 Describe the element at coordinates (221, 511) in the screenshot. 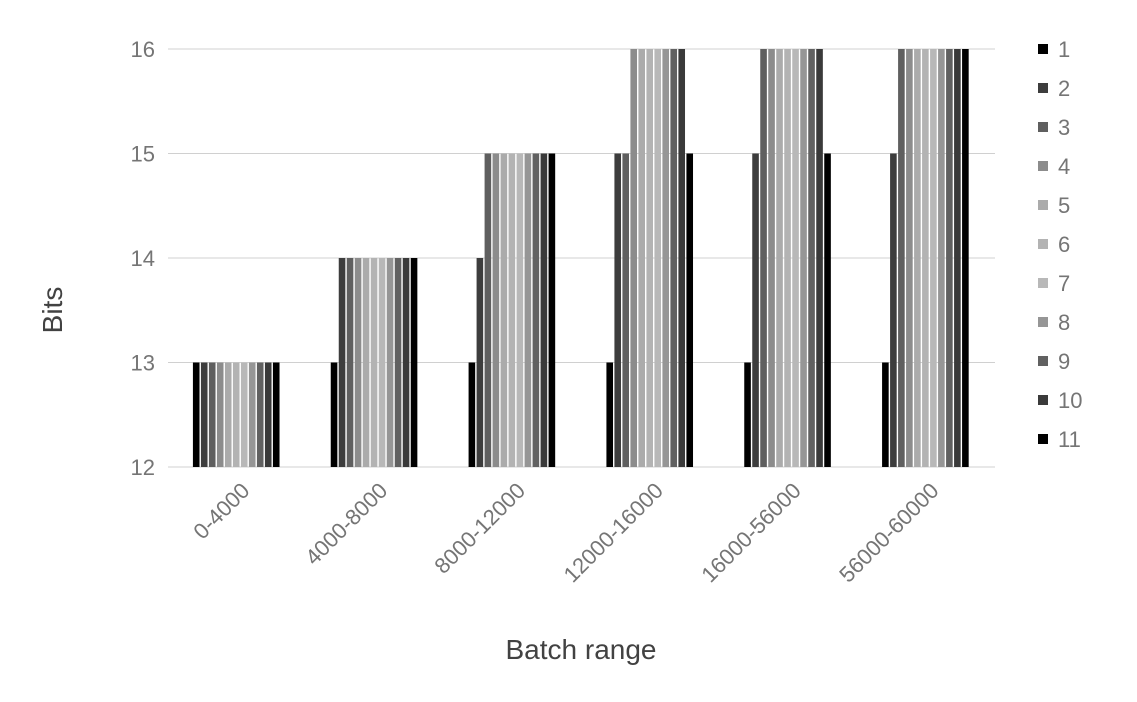

I see `x-tick-label: 0-4000` at that location.